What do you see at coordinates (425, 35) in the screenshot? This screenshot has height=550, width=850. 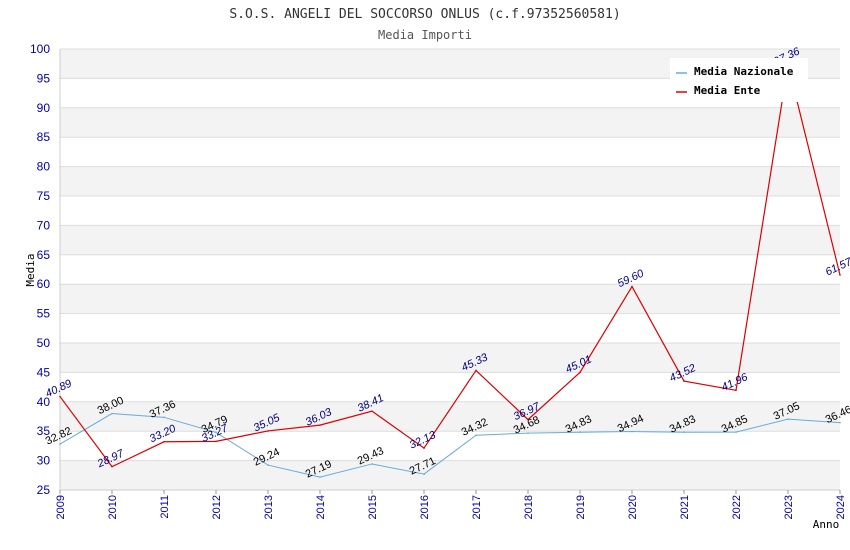 I see `chart-subtitle: Media Importi` at bounding box center [425, 35].